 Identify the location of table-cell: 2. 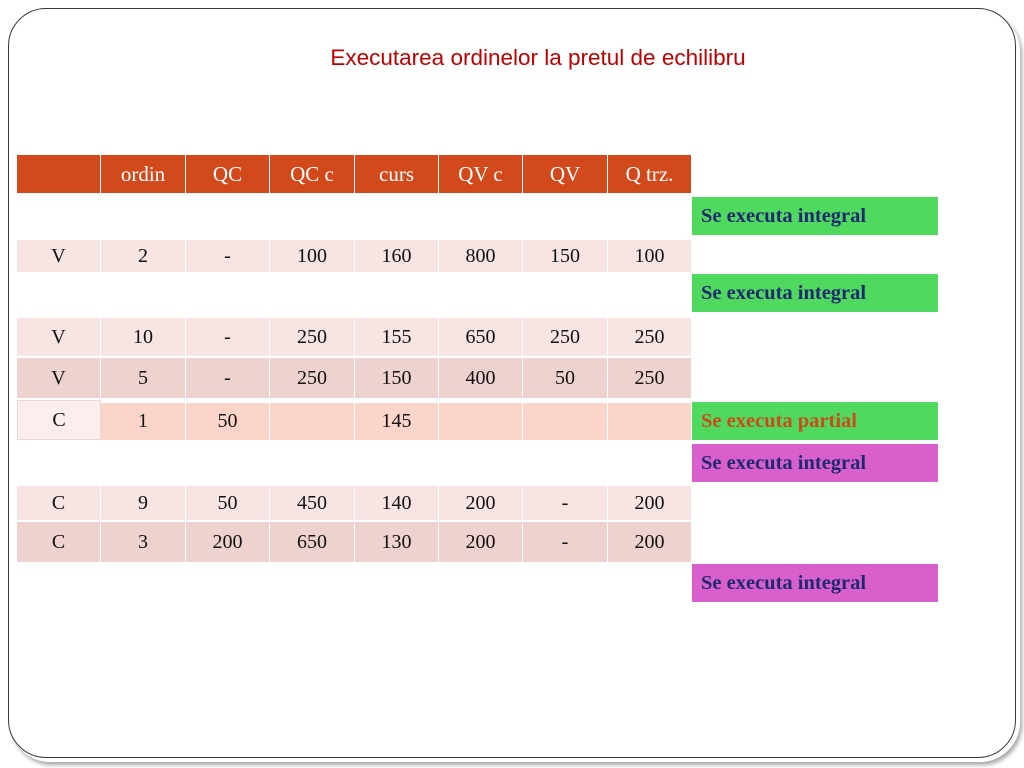
(143, 256).